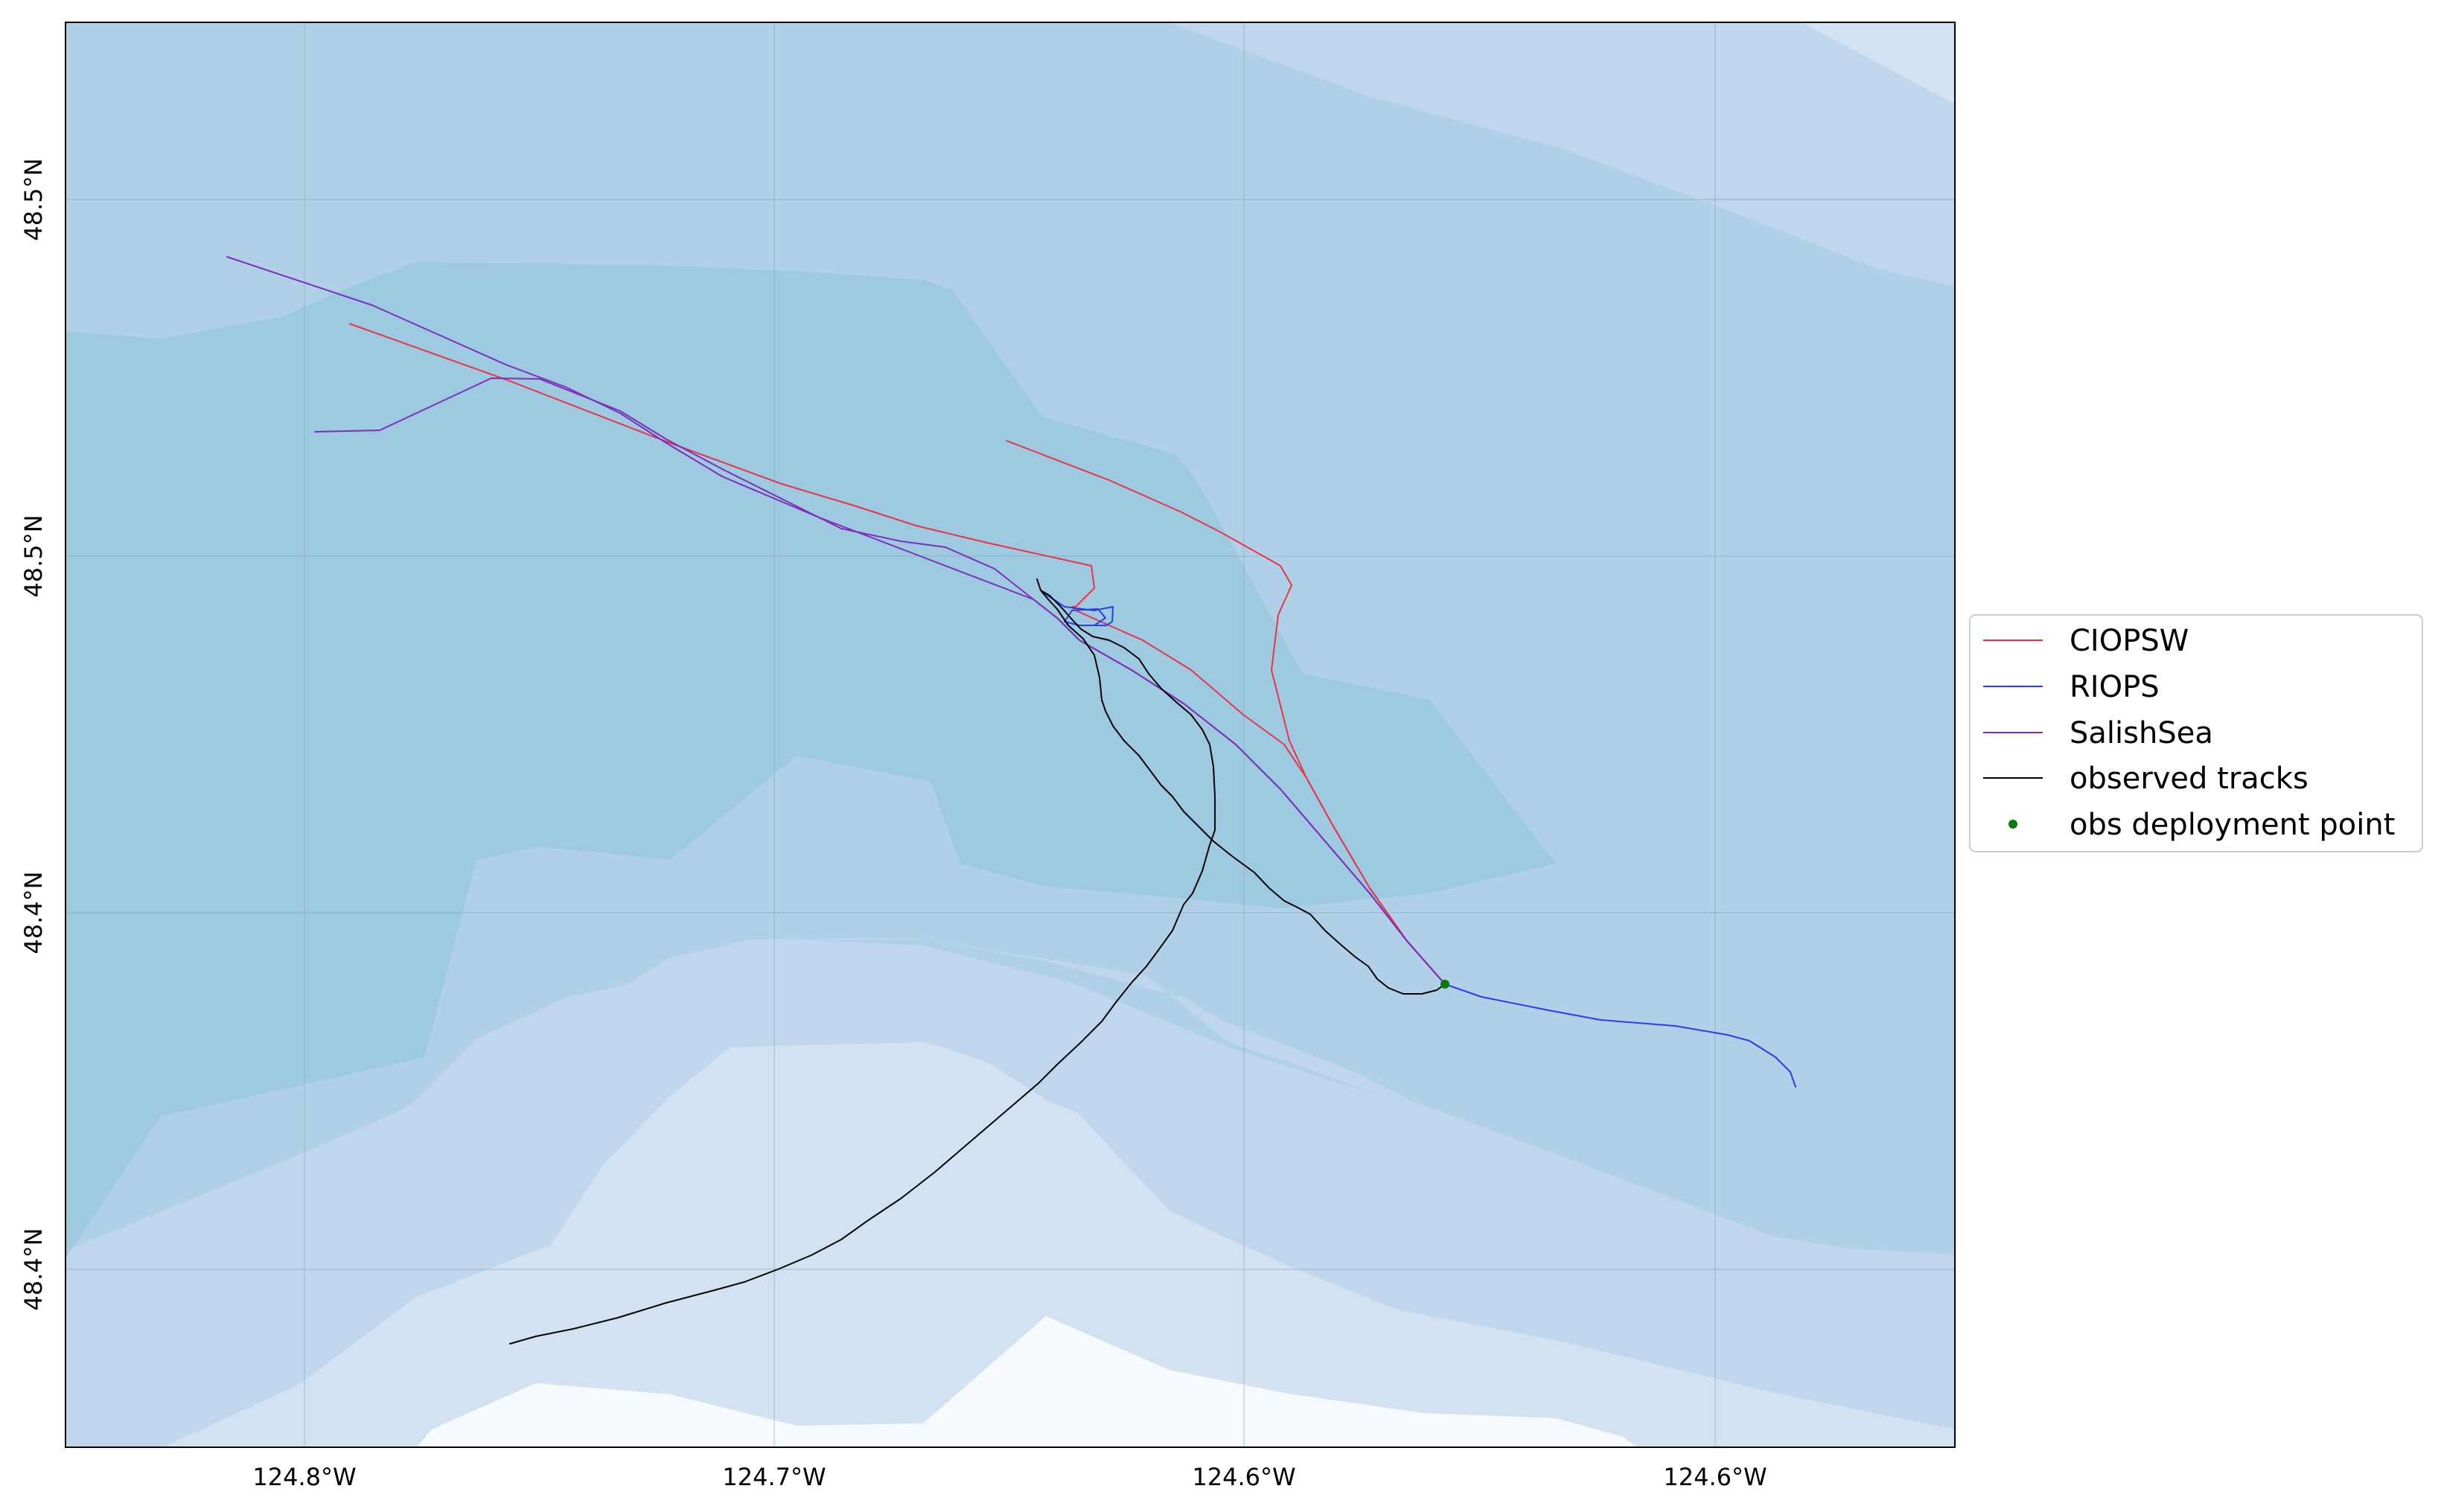 Image resolution: width=2441 pixels, height=1512 pixels. I want to click on obs-deployment-point, so click(1444, 984).